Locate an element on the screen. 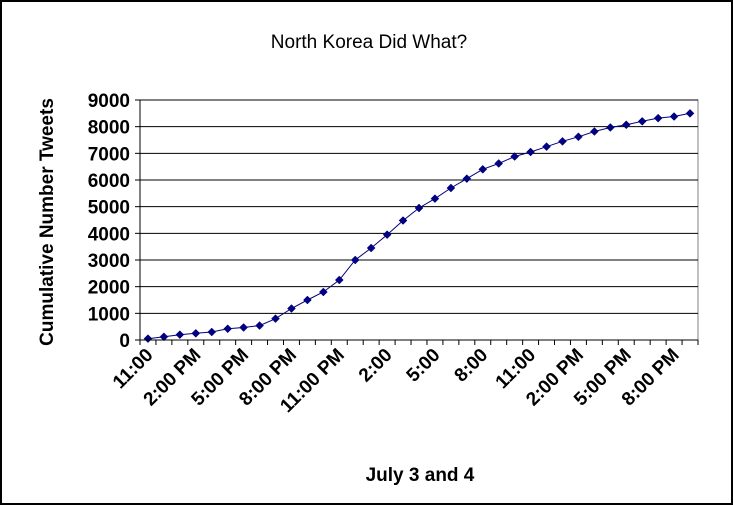 The height and width of the screenshot is (505, 733). y-axis-label: Cumulative Number Tweets is located at coordinates (47, 222).